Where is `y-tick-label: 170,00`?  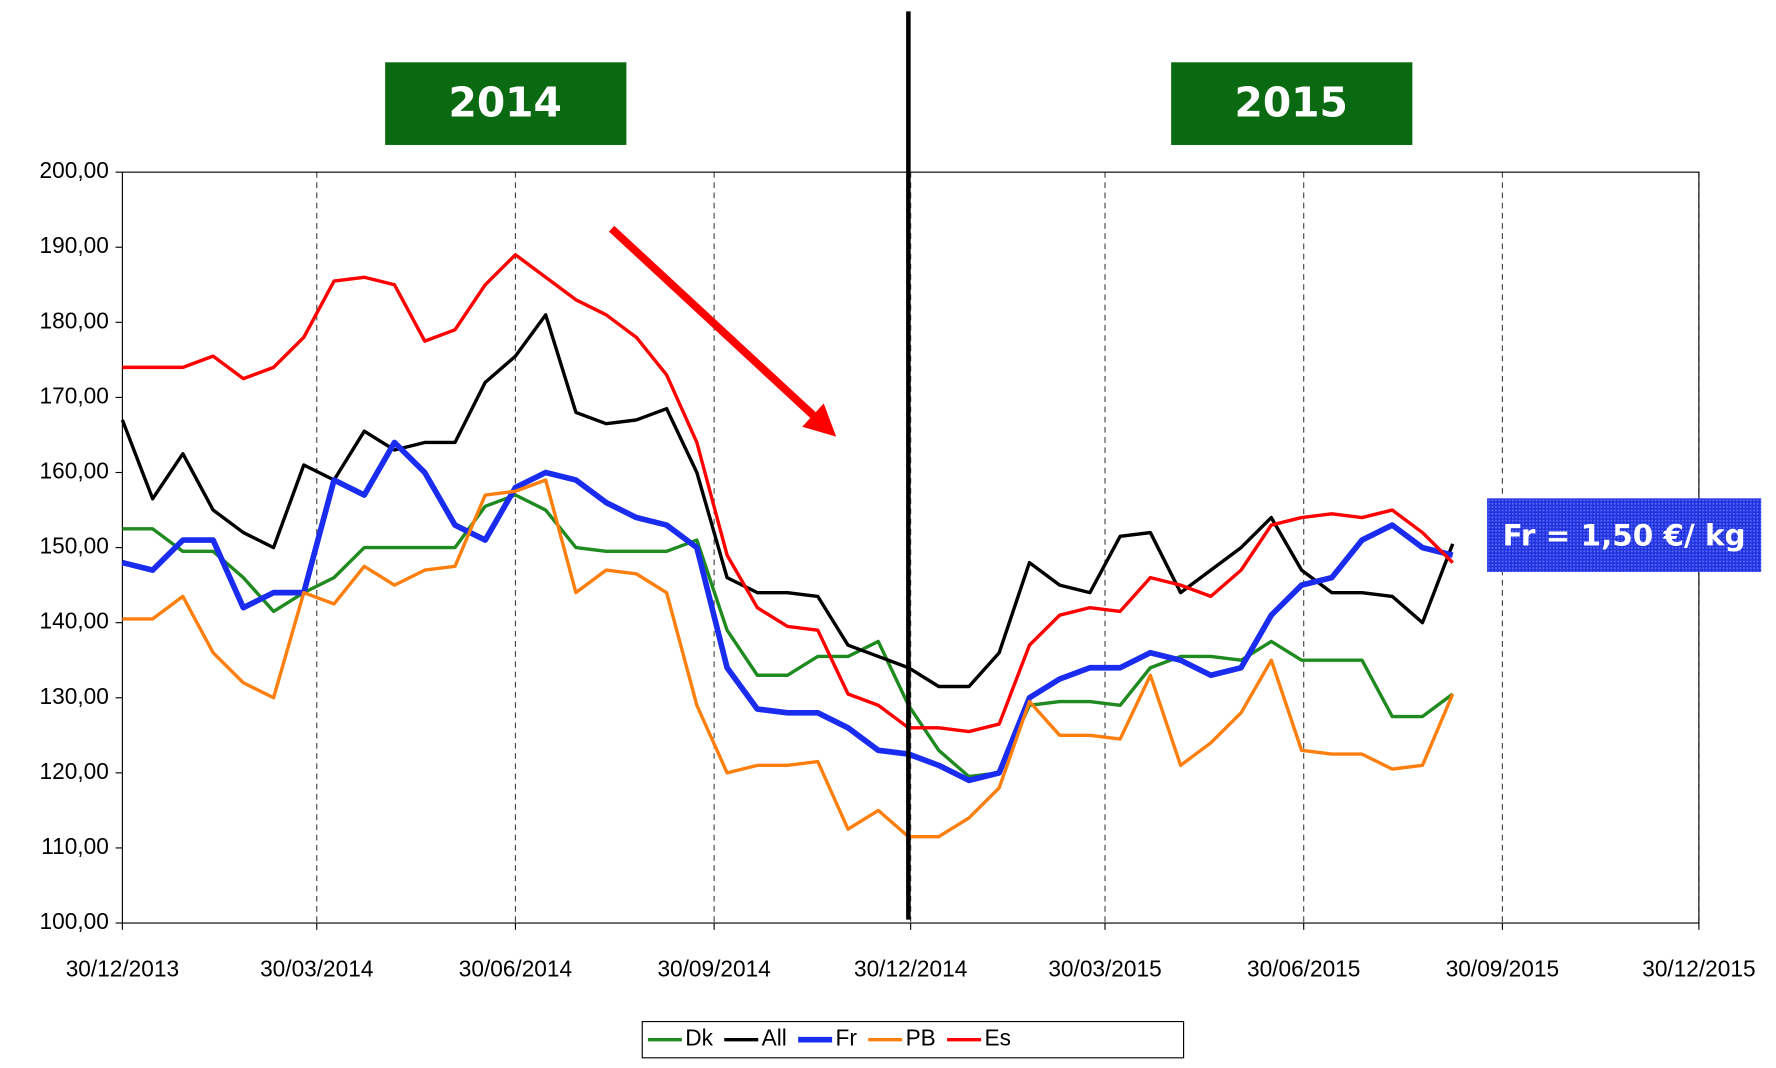
y-tick-label: 170,00 is located at coordinates (74, 395).